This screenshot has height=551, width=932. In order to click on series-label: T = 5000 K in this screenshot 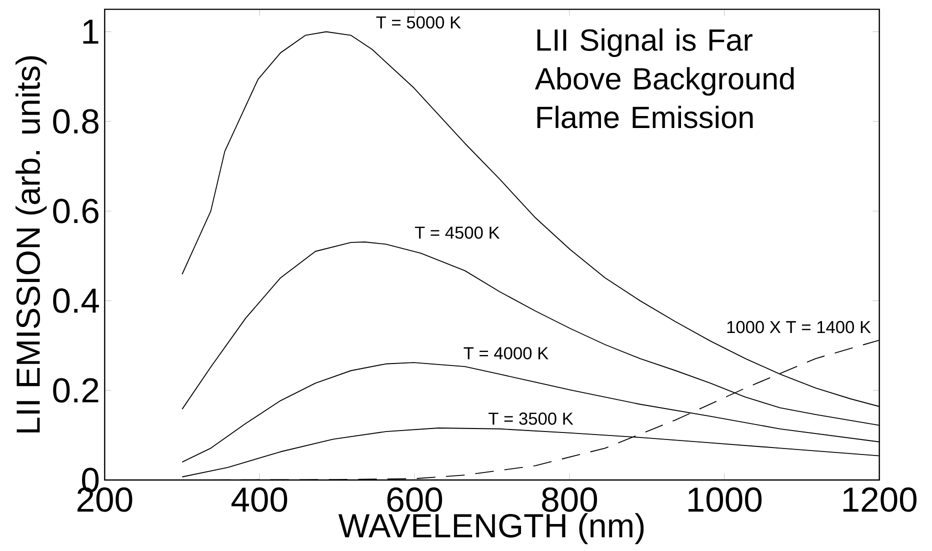, I will do `click(418, 22)`.